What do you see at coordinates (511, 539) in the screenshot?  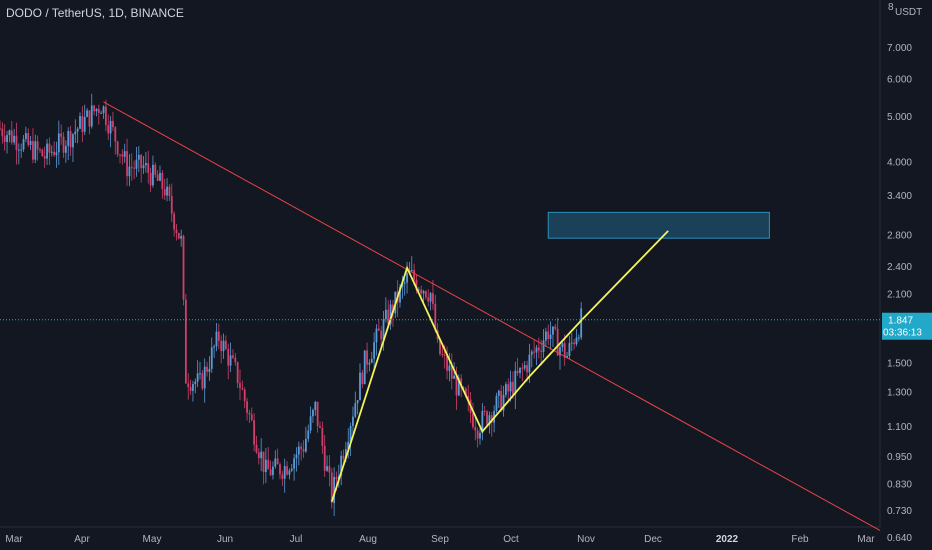 I see `x-tick-label: Oct` at bounding box center [511, 539].